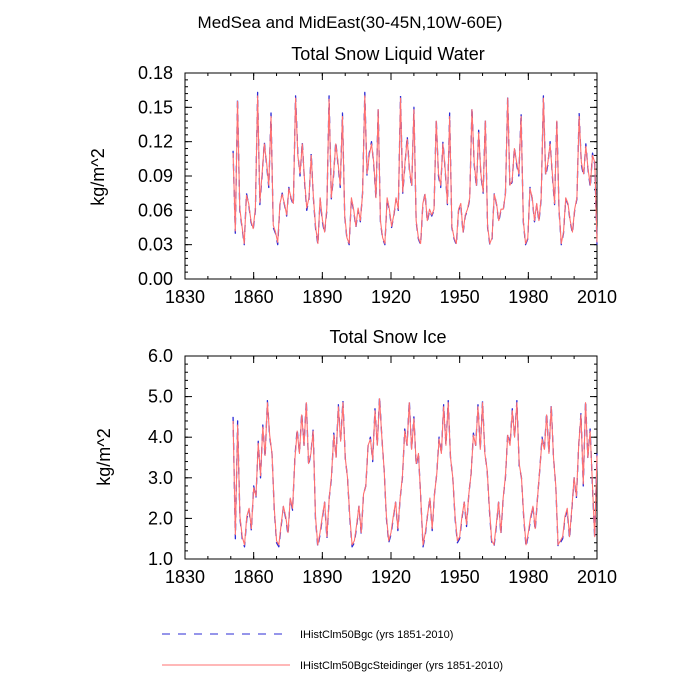 This screenshot has width=700, height=700. I want to click on y-axis-label-snow-ice: kg/m^2, so click(104, 456).